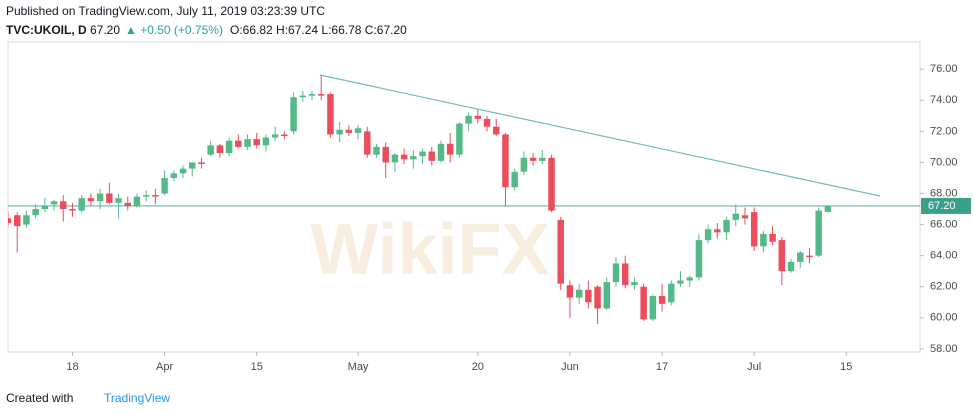 The height and width of the screenshot is (417, 975). I want to click on y-tick-label: 60.00, so click(944, 318).